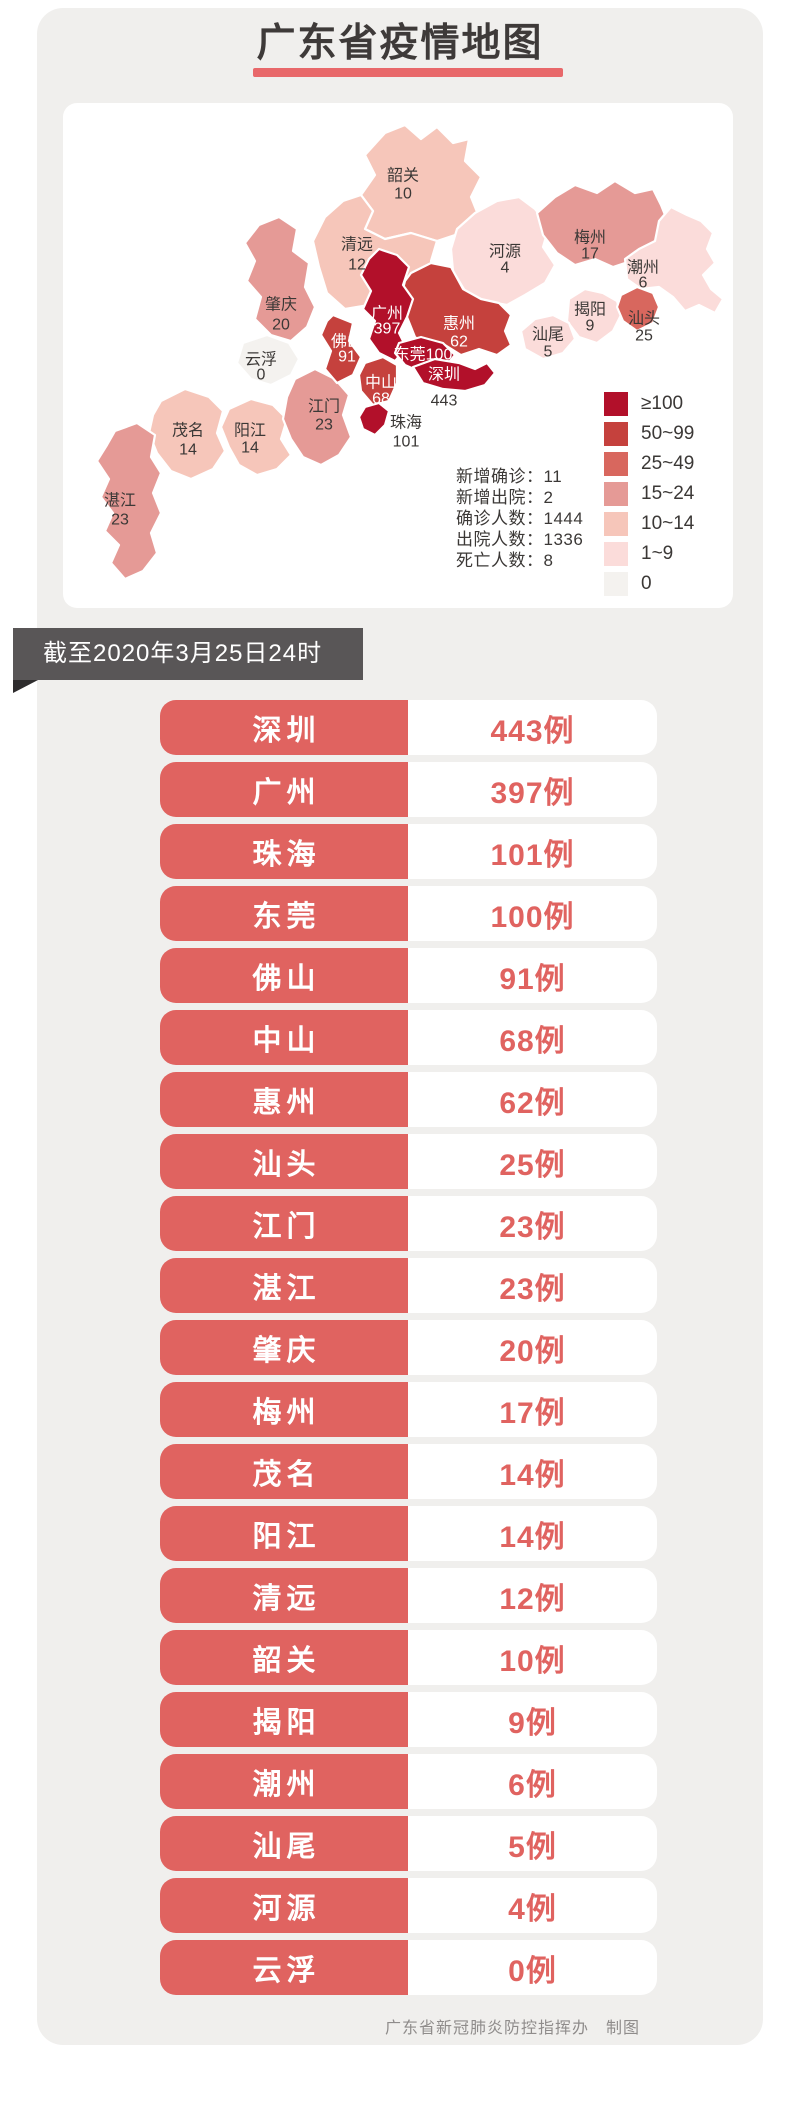  What do you see at coordinates (509, 476) in the screenshot?
I see `stat-line: 新增确诊：11` at bounding box center [509, 476].